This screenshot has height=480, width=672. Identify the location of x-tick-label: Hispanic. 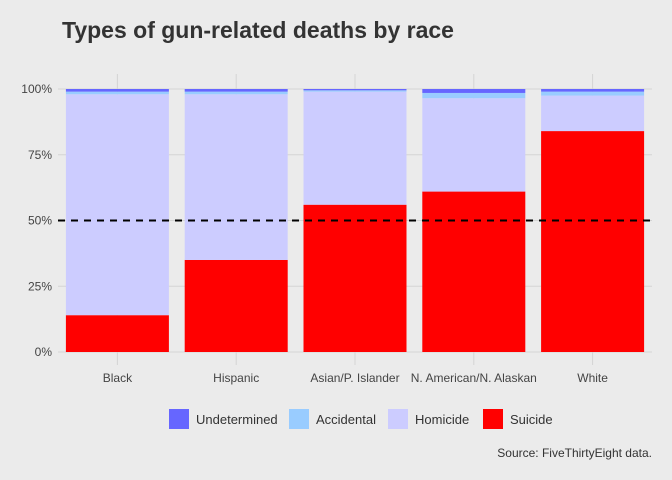
(236, 378).